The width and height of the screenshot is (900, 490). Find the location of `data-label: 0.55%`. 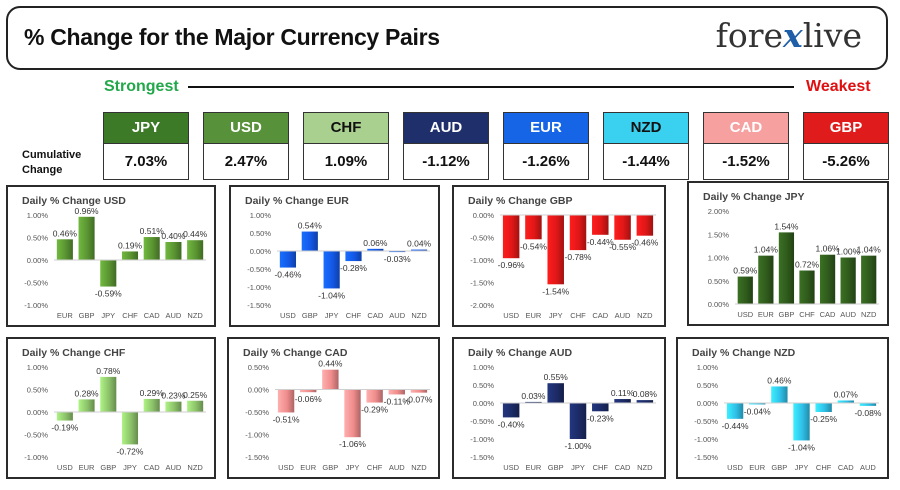

data-label: 0.55% is located at coordinates (556, 377).